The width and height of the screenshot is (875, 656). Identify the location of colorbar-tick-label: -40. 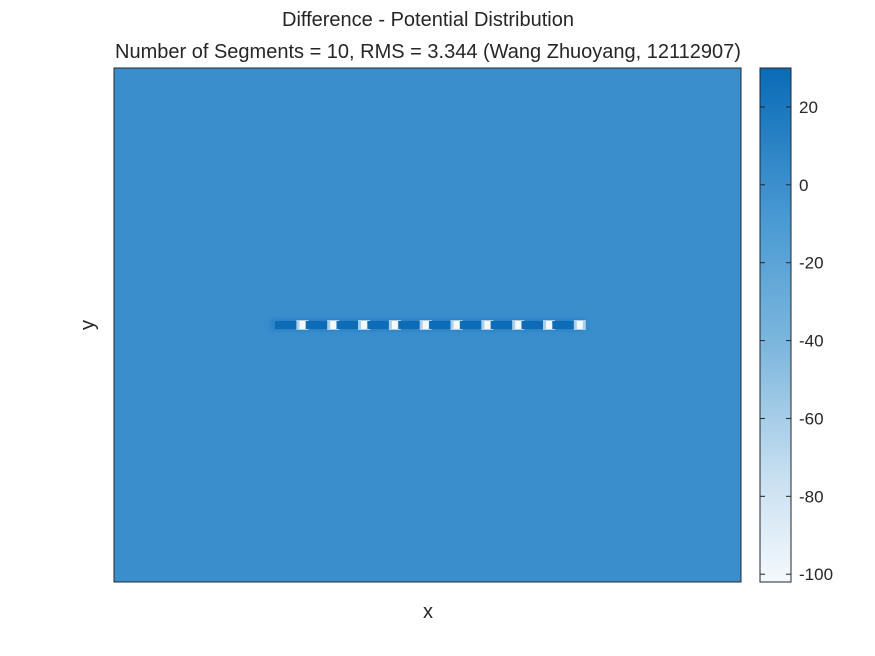
(811, 341).